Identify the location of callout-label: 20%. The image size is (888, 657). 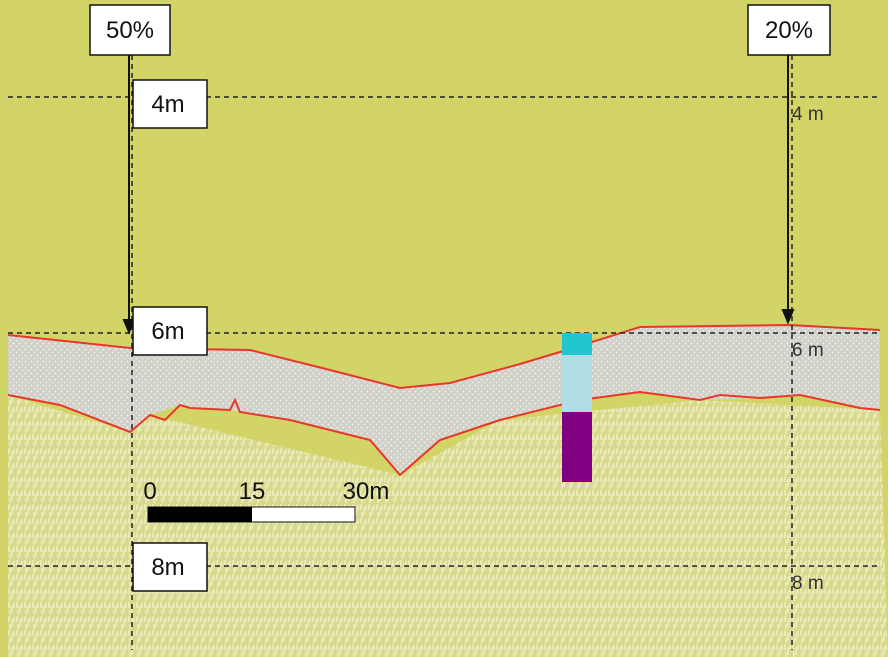
(789, 30).